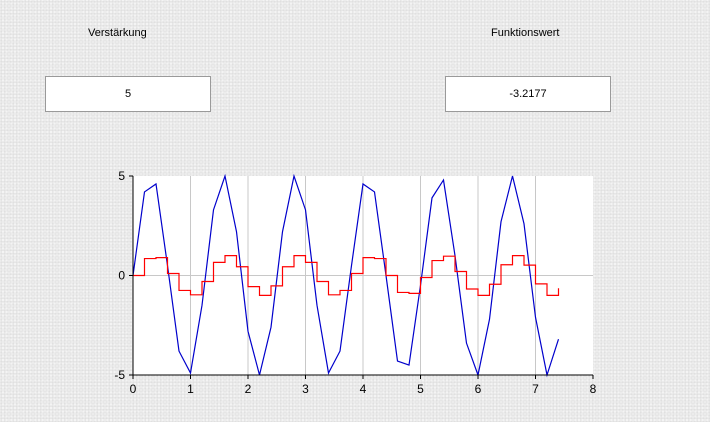 Image resolution: width=710 pixels, height=422 pixels. What do you see at coordinates (305, 389) in the screenshot?
I see `x-tick-label: 3` at bounding box center [305, 389].